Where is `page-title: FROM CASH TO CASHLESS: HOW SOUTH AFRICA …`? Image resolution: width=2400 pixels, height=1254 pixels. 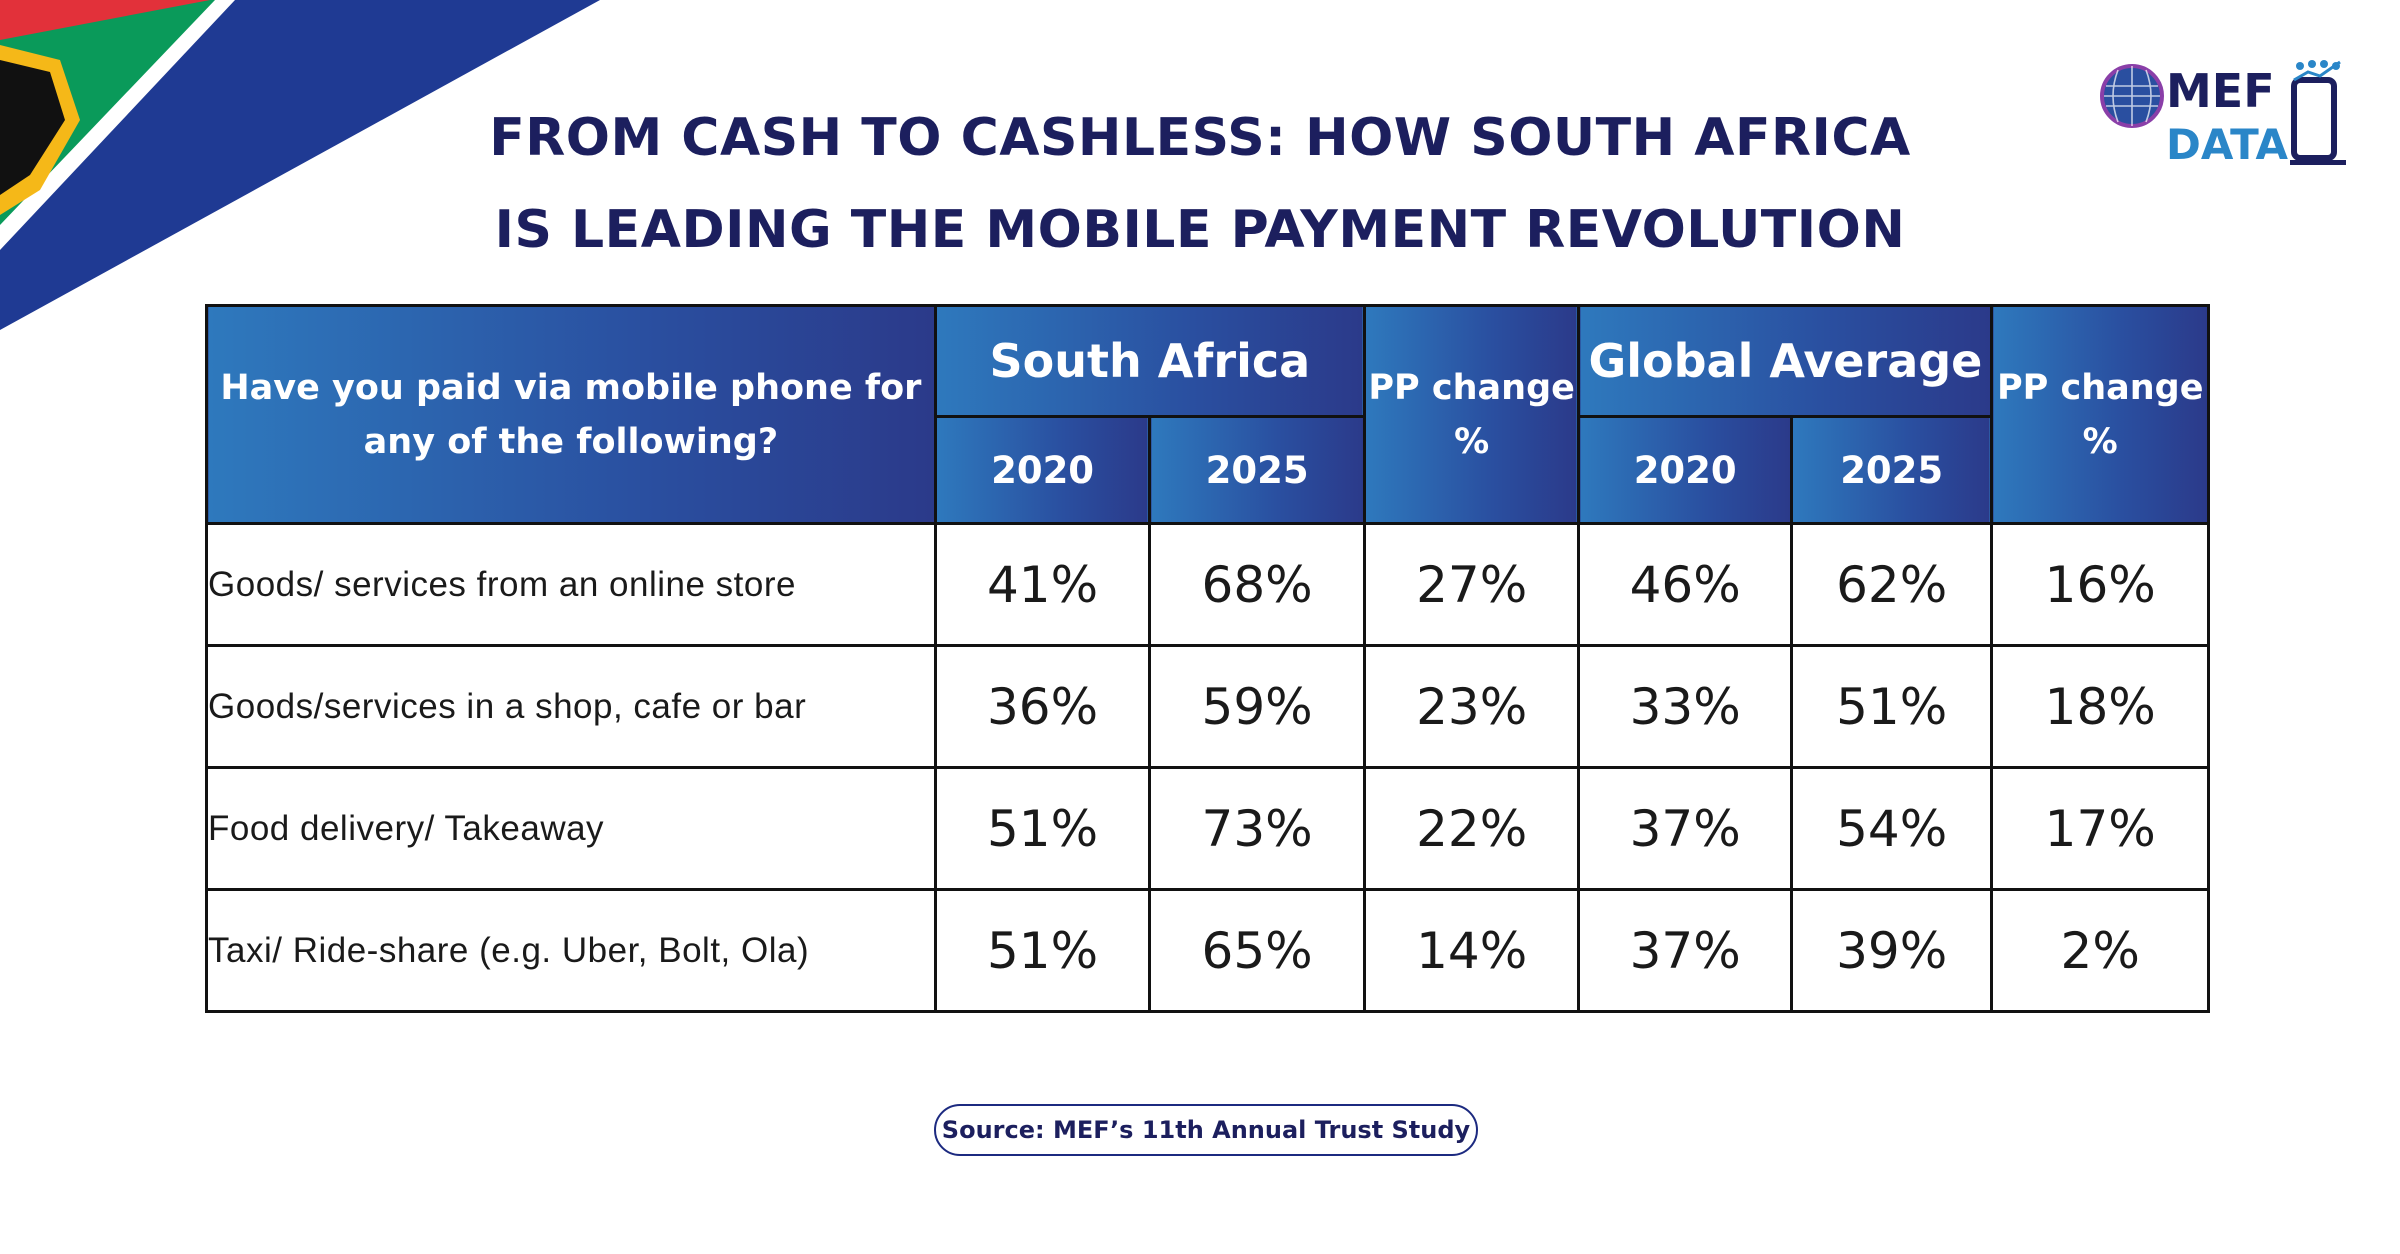 page-title: FROM CASH TO CASHLESS: HOW SOUTH AFRICA … is located at coordinates (1200, 184).